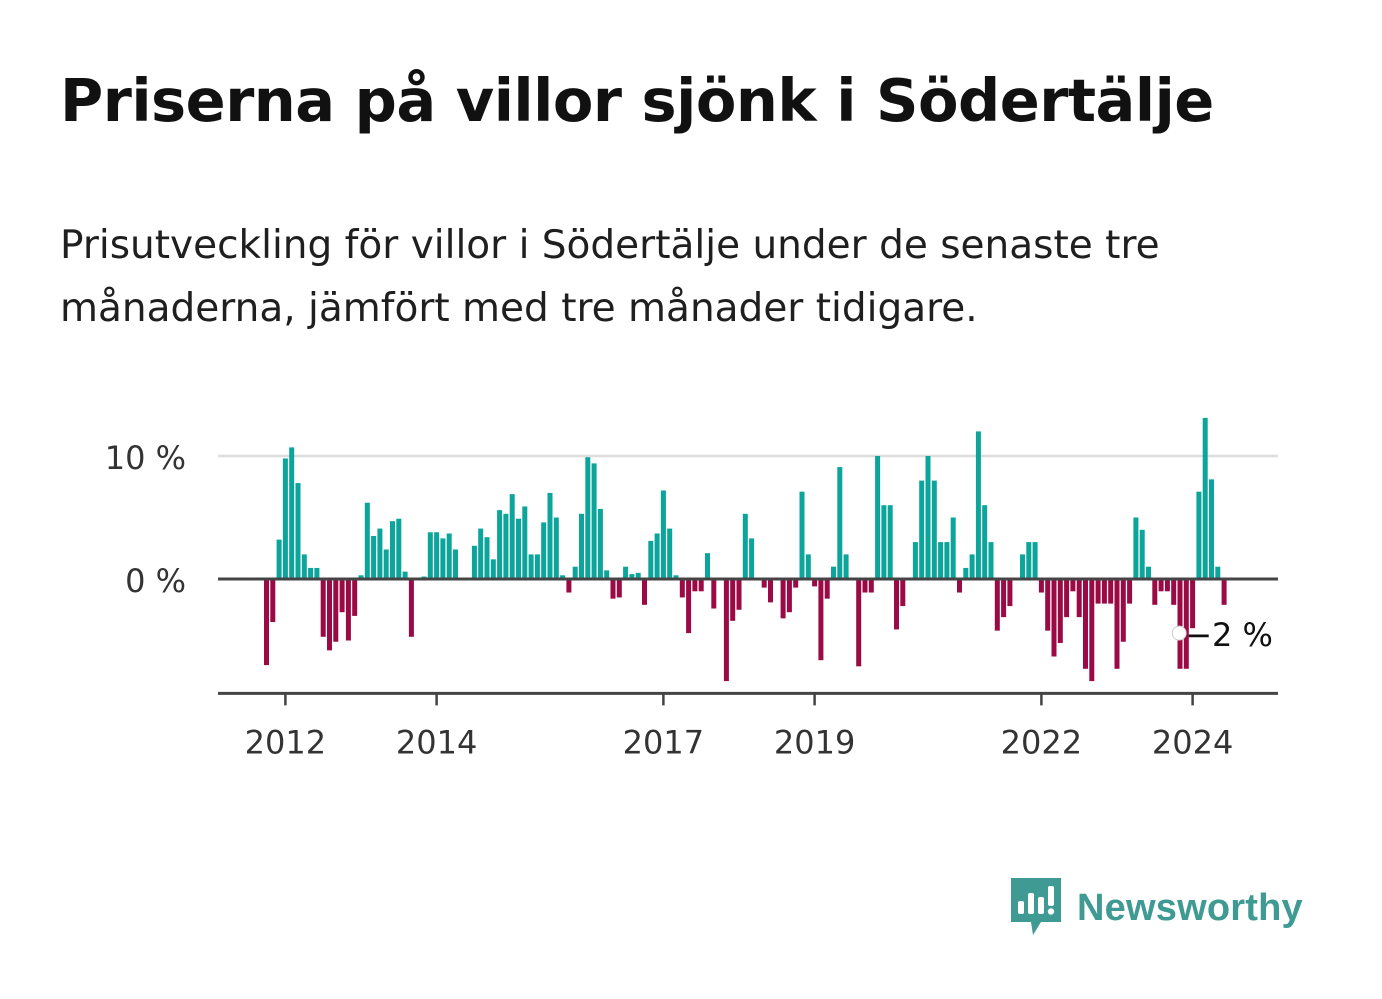 The height and width of the screenshot is (999, 1382). Describe the element at coordinates (436, 742) in the screenshot. I see `x-tick-label: 2014` at that location.